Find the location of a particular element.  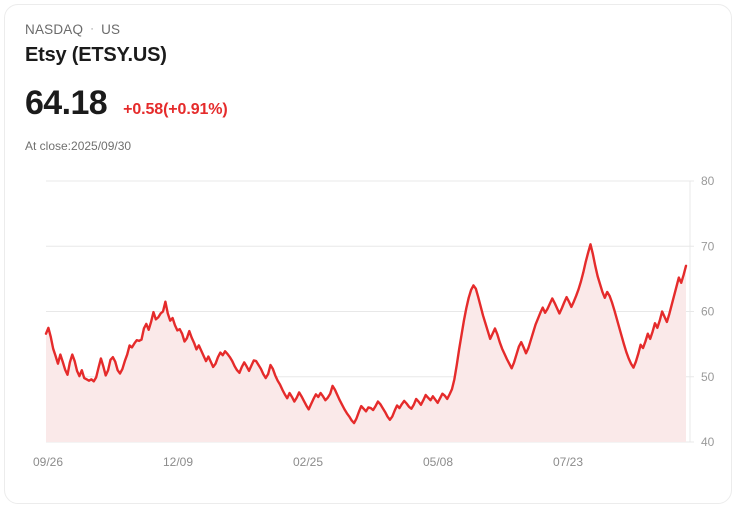

region-code: US is located at coordinates (111, 29).